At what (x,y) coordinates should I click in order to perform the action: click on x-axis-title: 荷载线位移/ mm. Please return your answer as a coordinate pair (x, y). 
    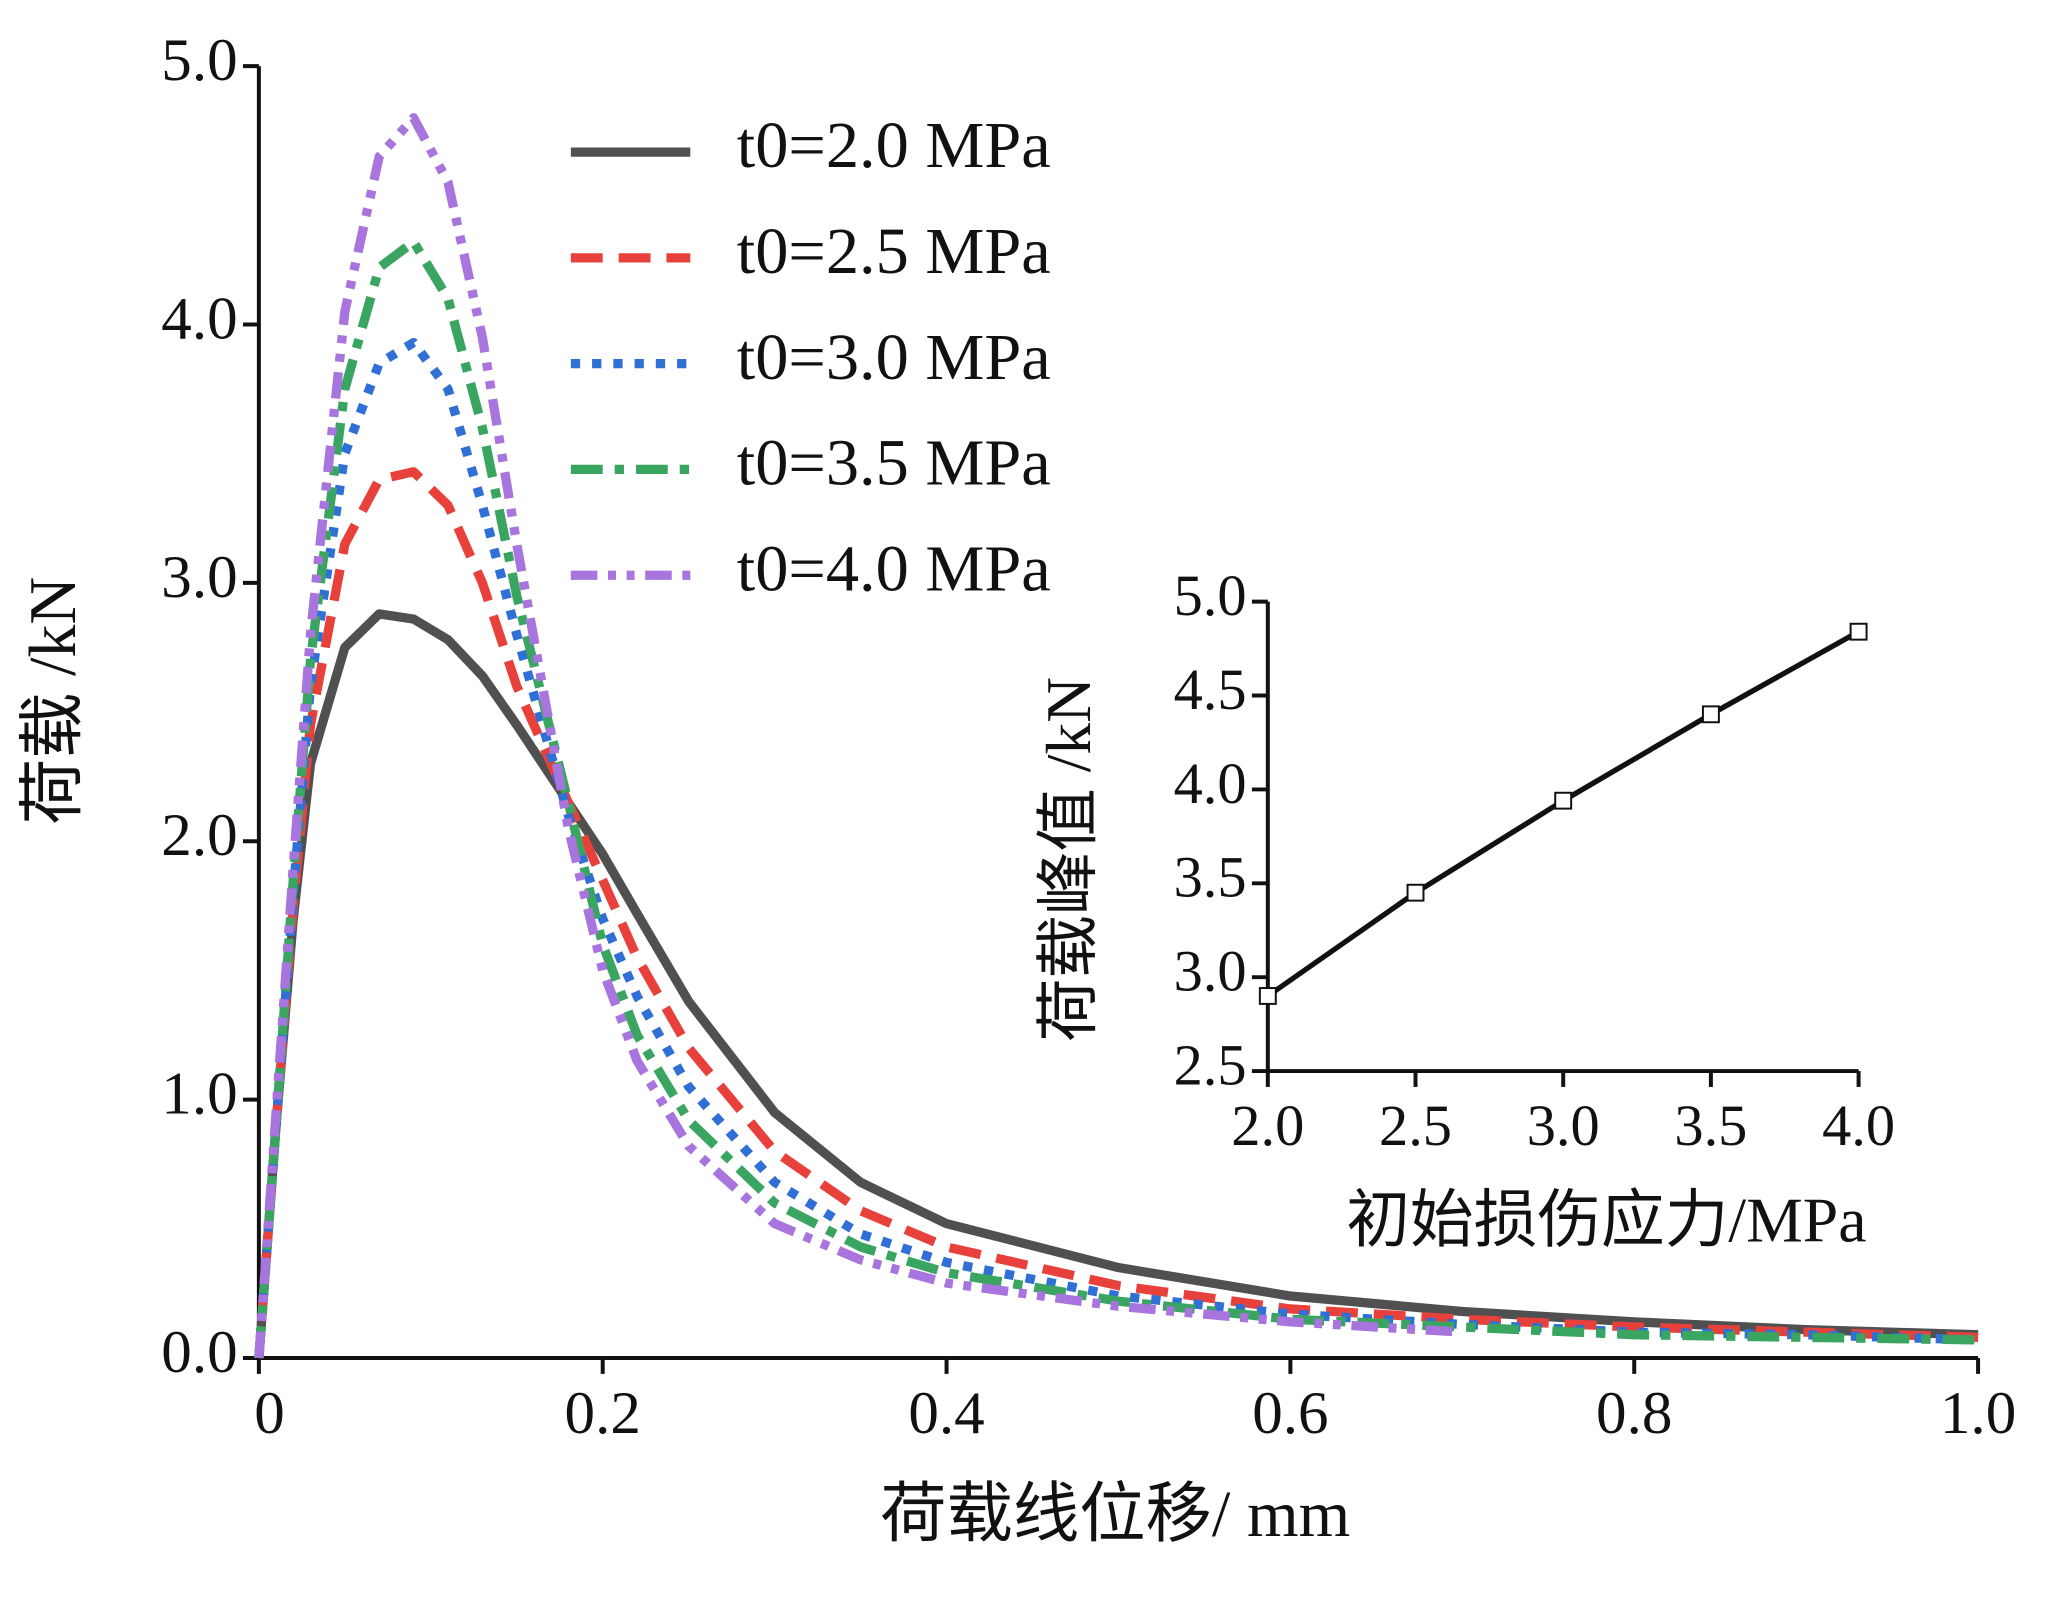
    Looking at the image, I should click on (1115, 1514).